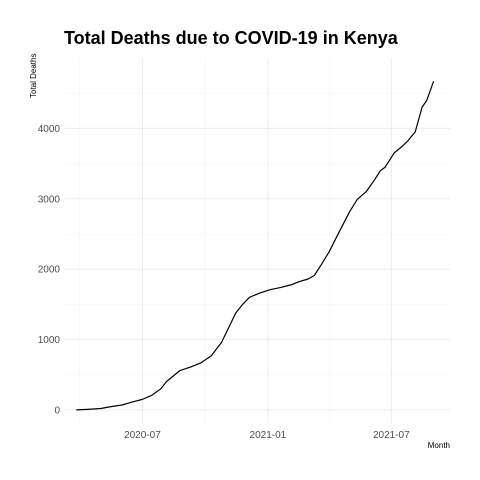 Image resolution: width=480 pixels, height=480 pixels. Describe the element at coordinates (33, 76) in the screenshot. I see `y-axis-title: Total Deaths` at that location.